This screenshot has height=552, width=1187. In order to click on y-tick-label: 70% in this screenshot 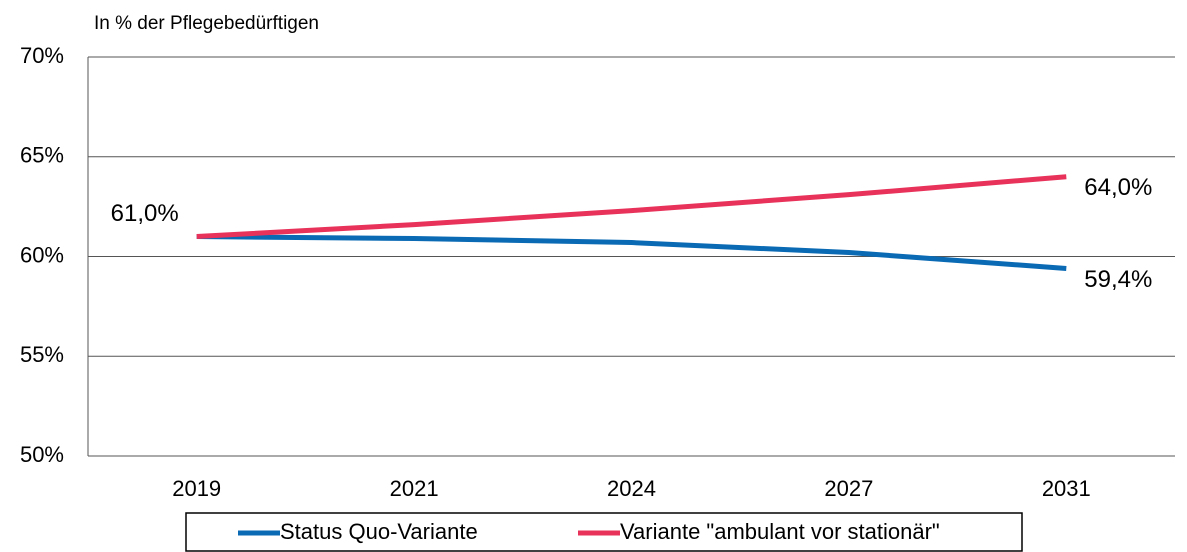, I will do `click(42, 55)`.